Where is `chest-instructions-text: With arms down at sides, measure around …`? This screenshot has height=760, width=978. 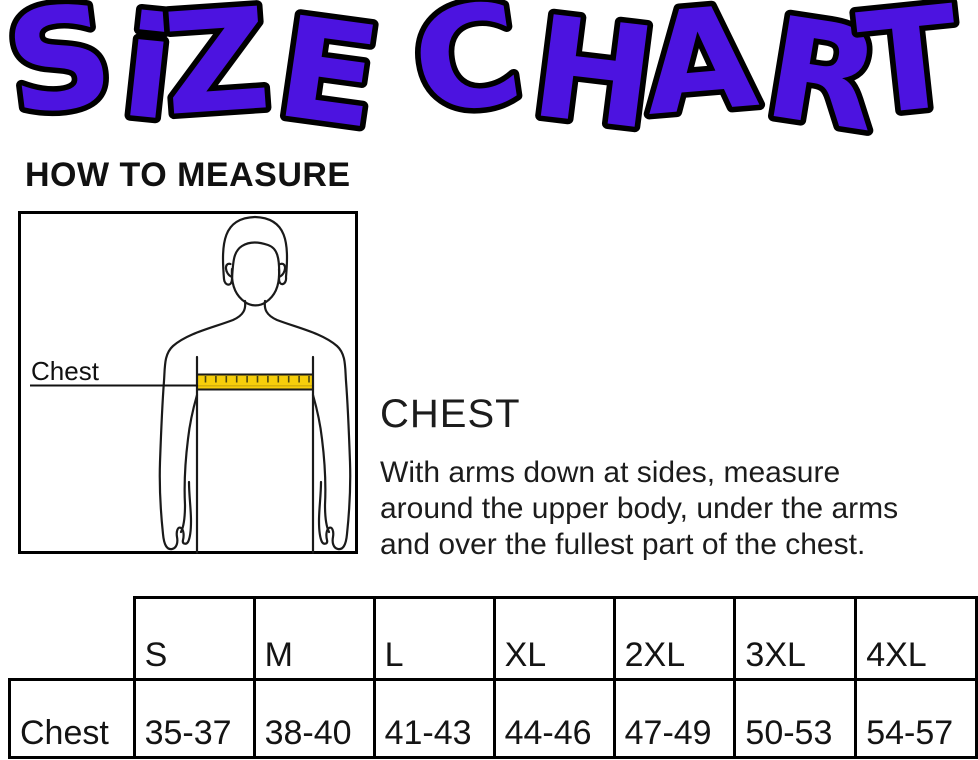 chest-instructions-text: With arms down at sides, measure around … is located at coordinates (679, 509).